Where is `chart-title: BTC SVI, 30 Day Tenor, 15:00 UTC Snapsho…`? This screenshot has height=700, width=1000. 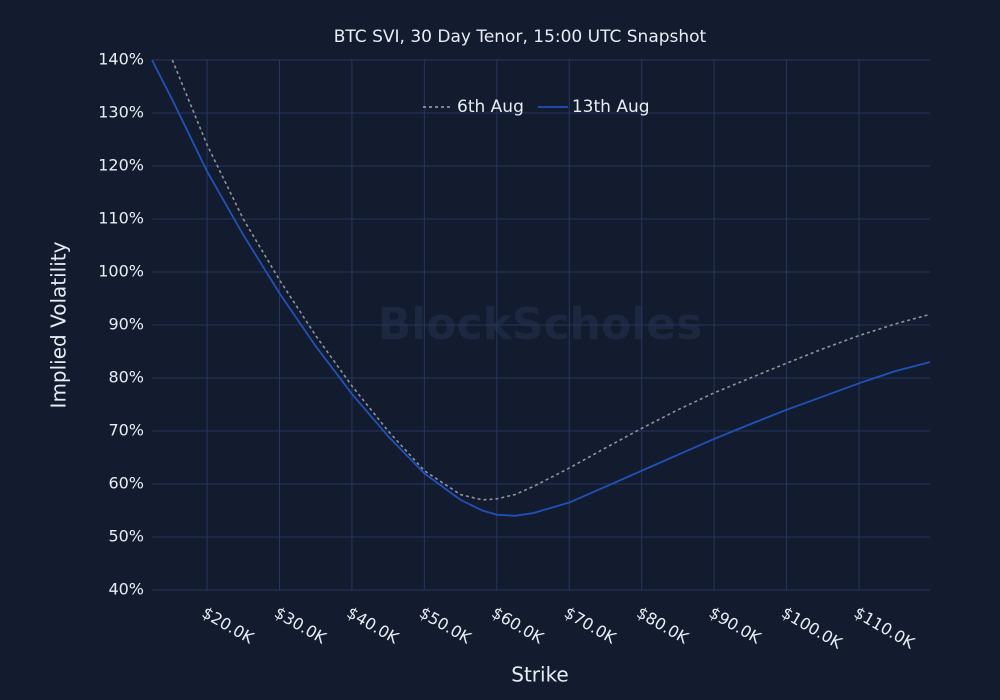
chart-title: BTC SVI, 30 Day Tenor, 15:00 UTC Snapsho… is located at coordinates (520, 37).